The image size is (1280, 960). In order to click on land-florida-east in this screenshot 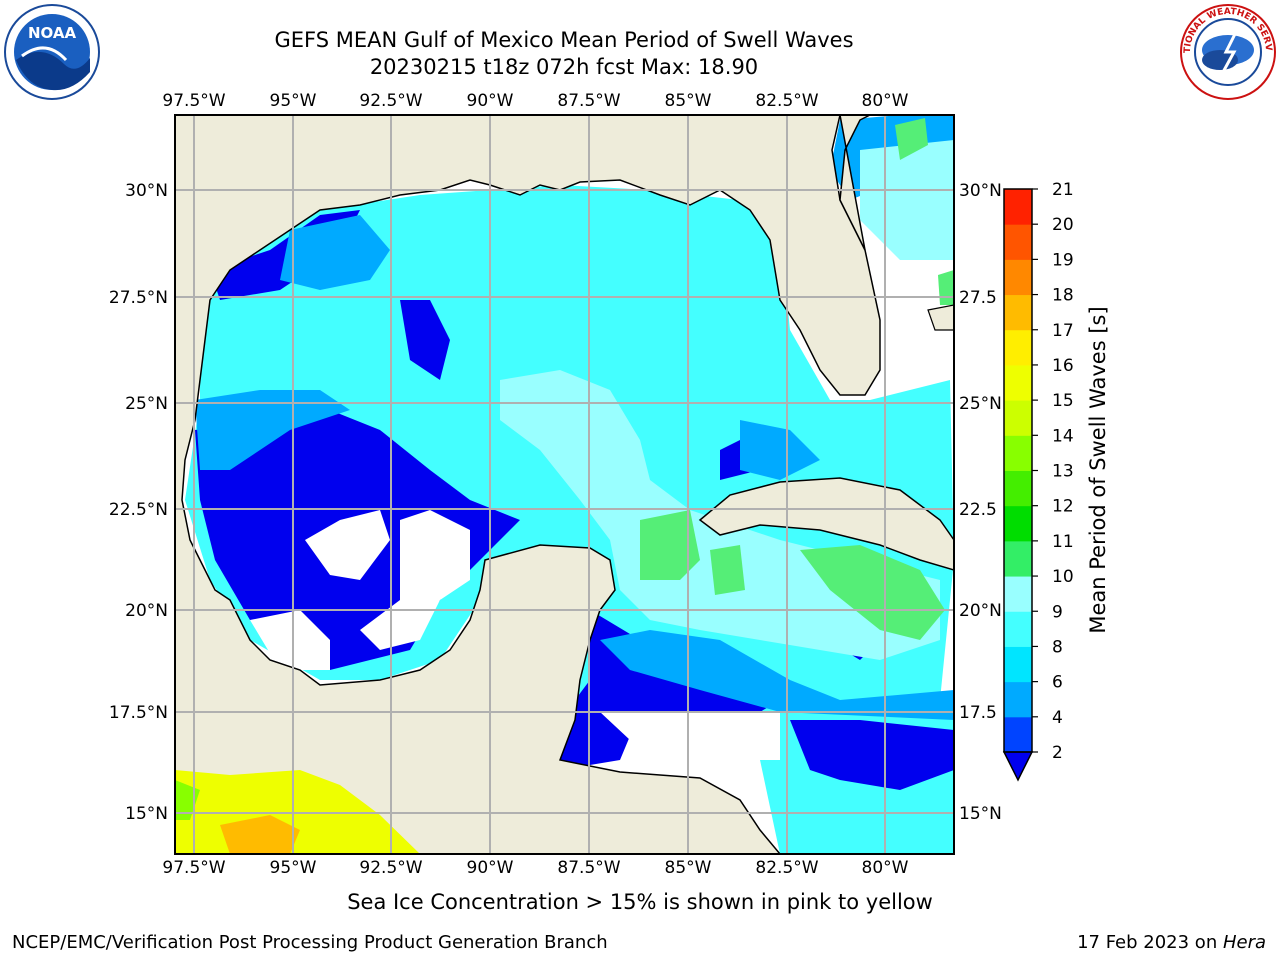, I will do `click(855, 183)`.